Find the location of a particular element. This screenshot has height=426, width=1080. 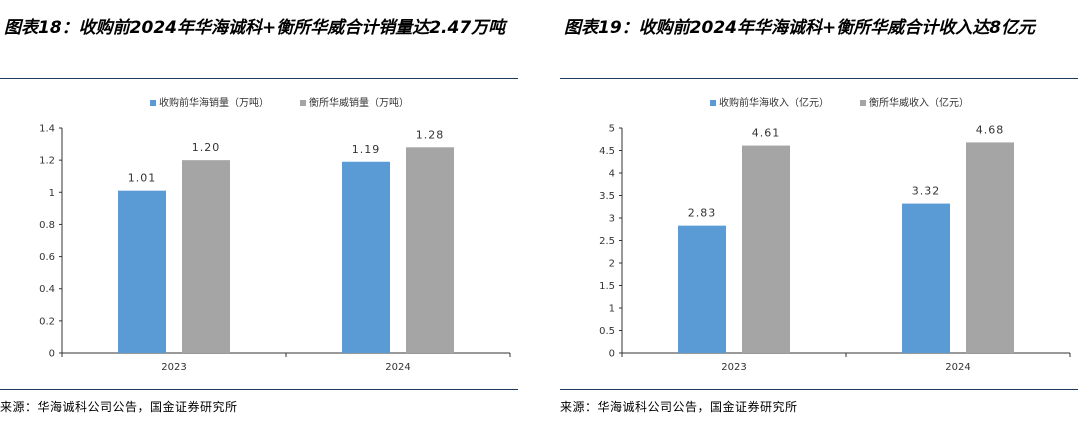

chart-title: 图表18：收购前2024年华海诚科+衡所华威合计销量达2.47万吨 is located at coordinates (255, 28).